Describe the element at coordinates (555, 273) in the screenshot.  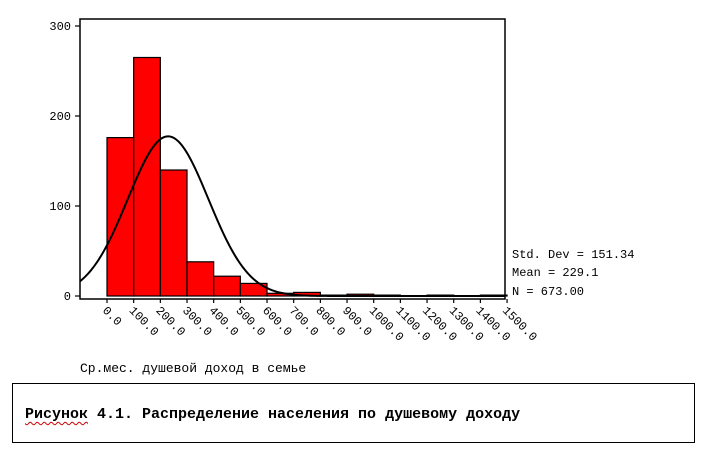
I see `stat-mean: Mean = 229.1` at that location.